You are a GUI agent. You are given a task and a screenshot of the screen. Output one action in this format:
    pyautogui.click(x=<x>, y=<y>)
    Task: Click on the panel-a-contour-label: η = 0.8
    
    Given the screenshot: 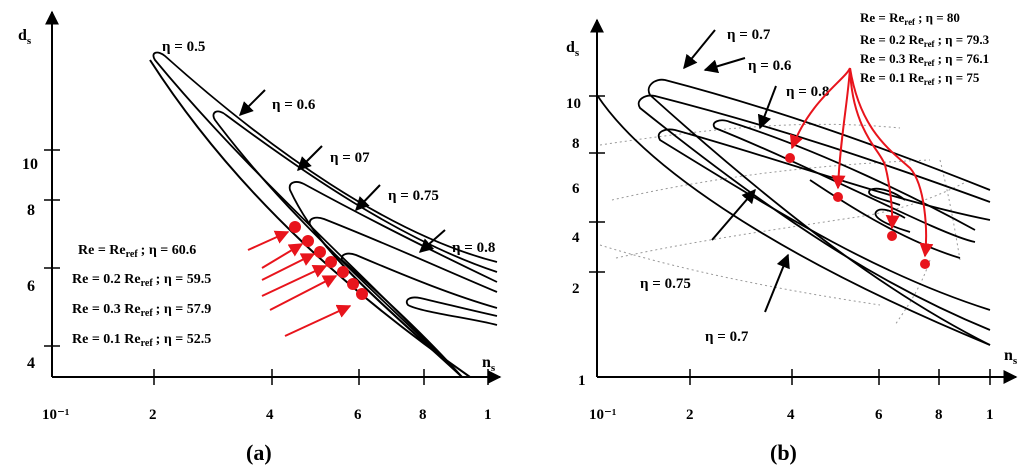 What is the action you would take?
    pyautogui.click(x=473, y=248)
    